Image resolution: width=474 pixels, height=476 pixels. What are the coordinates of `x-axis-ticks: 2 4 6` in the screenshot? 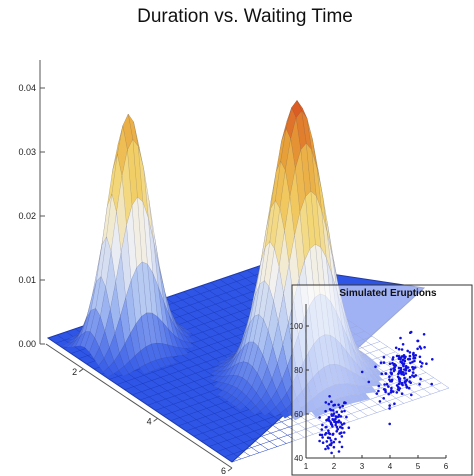 It's located at (152, 421).